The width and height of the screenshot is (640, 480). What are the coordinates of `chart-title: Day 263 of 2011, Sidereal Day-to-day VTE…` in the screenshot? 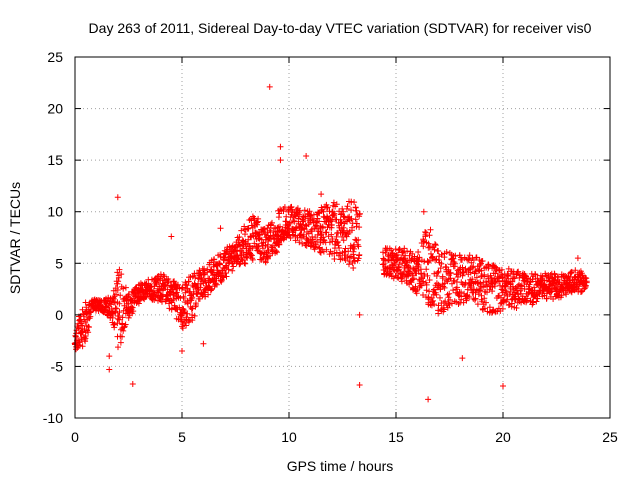 It's located at (340, 28).